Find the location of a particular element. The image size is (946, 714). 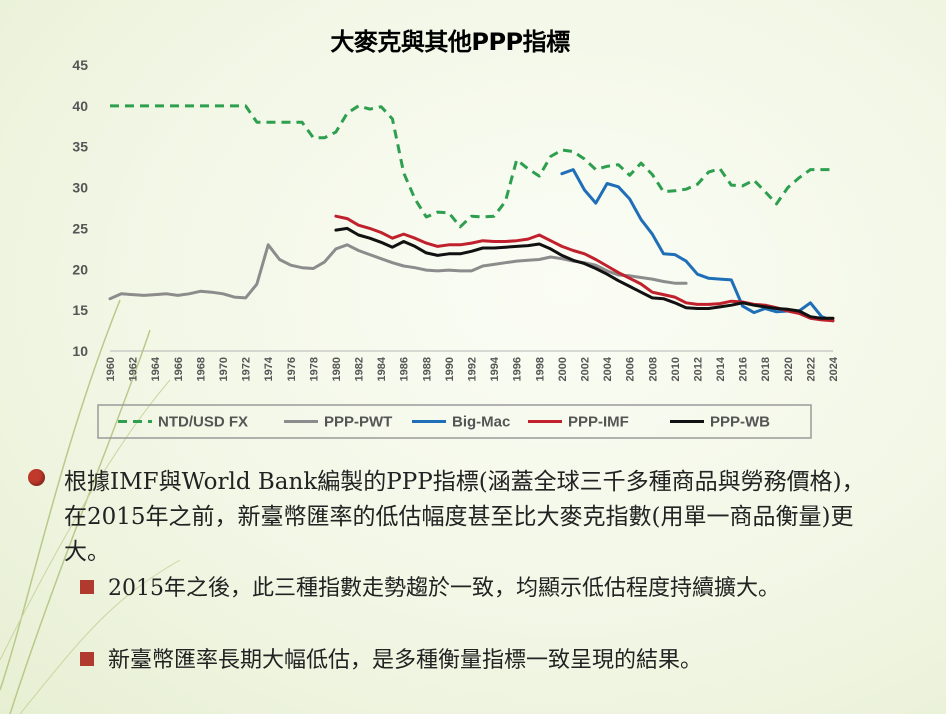

x-tick-label: 1990 is located at coordinates (450, 369).